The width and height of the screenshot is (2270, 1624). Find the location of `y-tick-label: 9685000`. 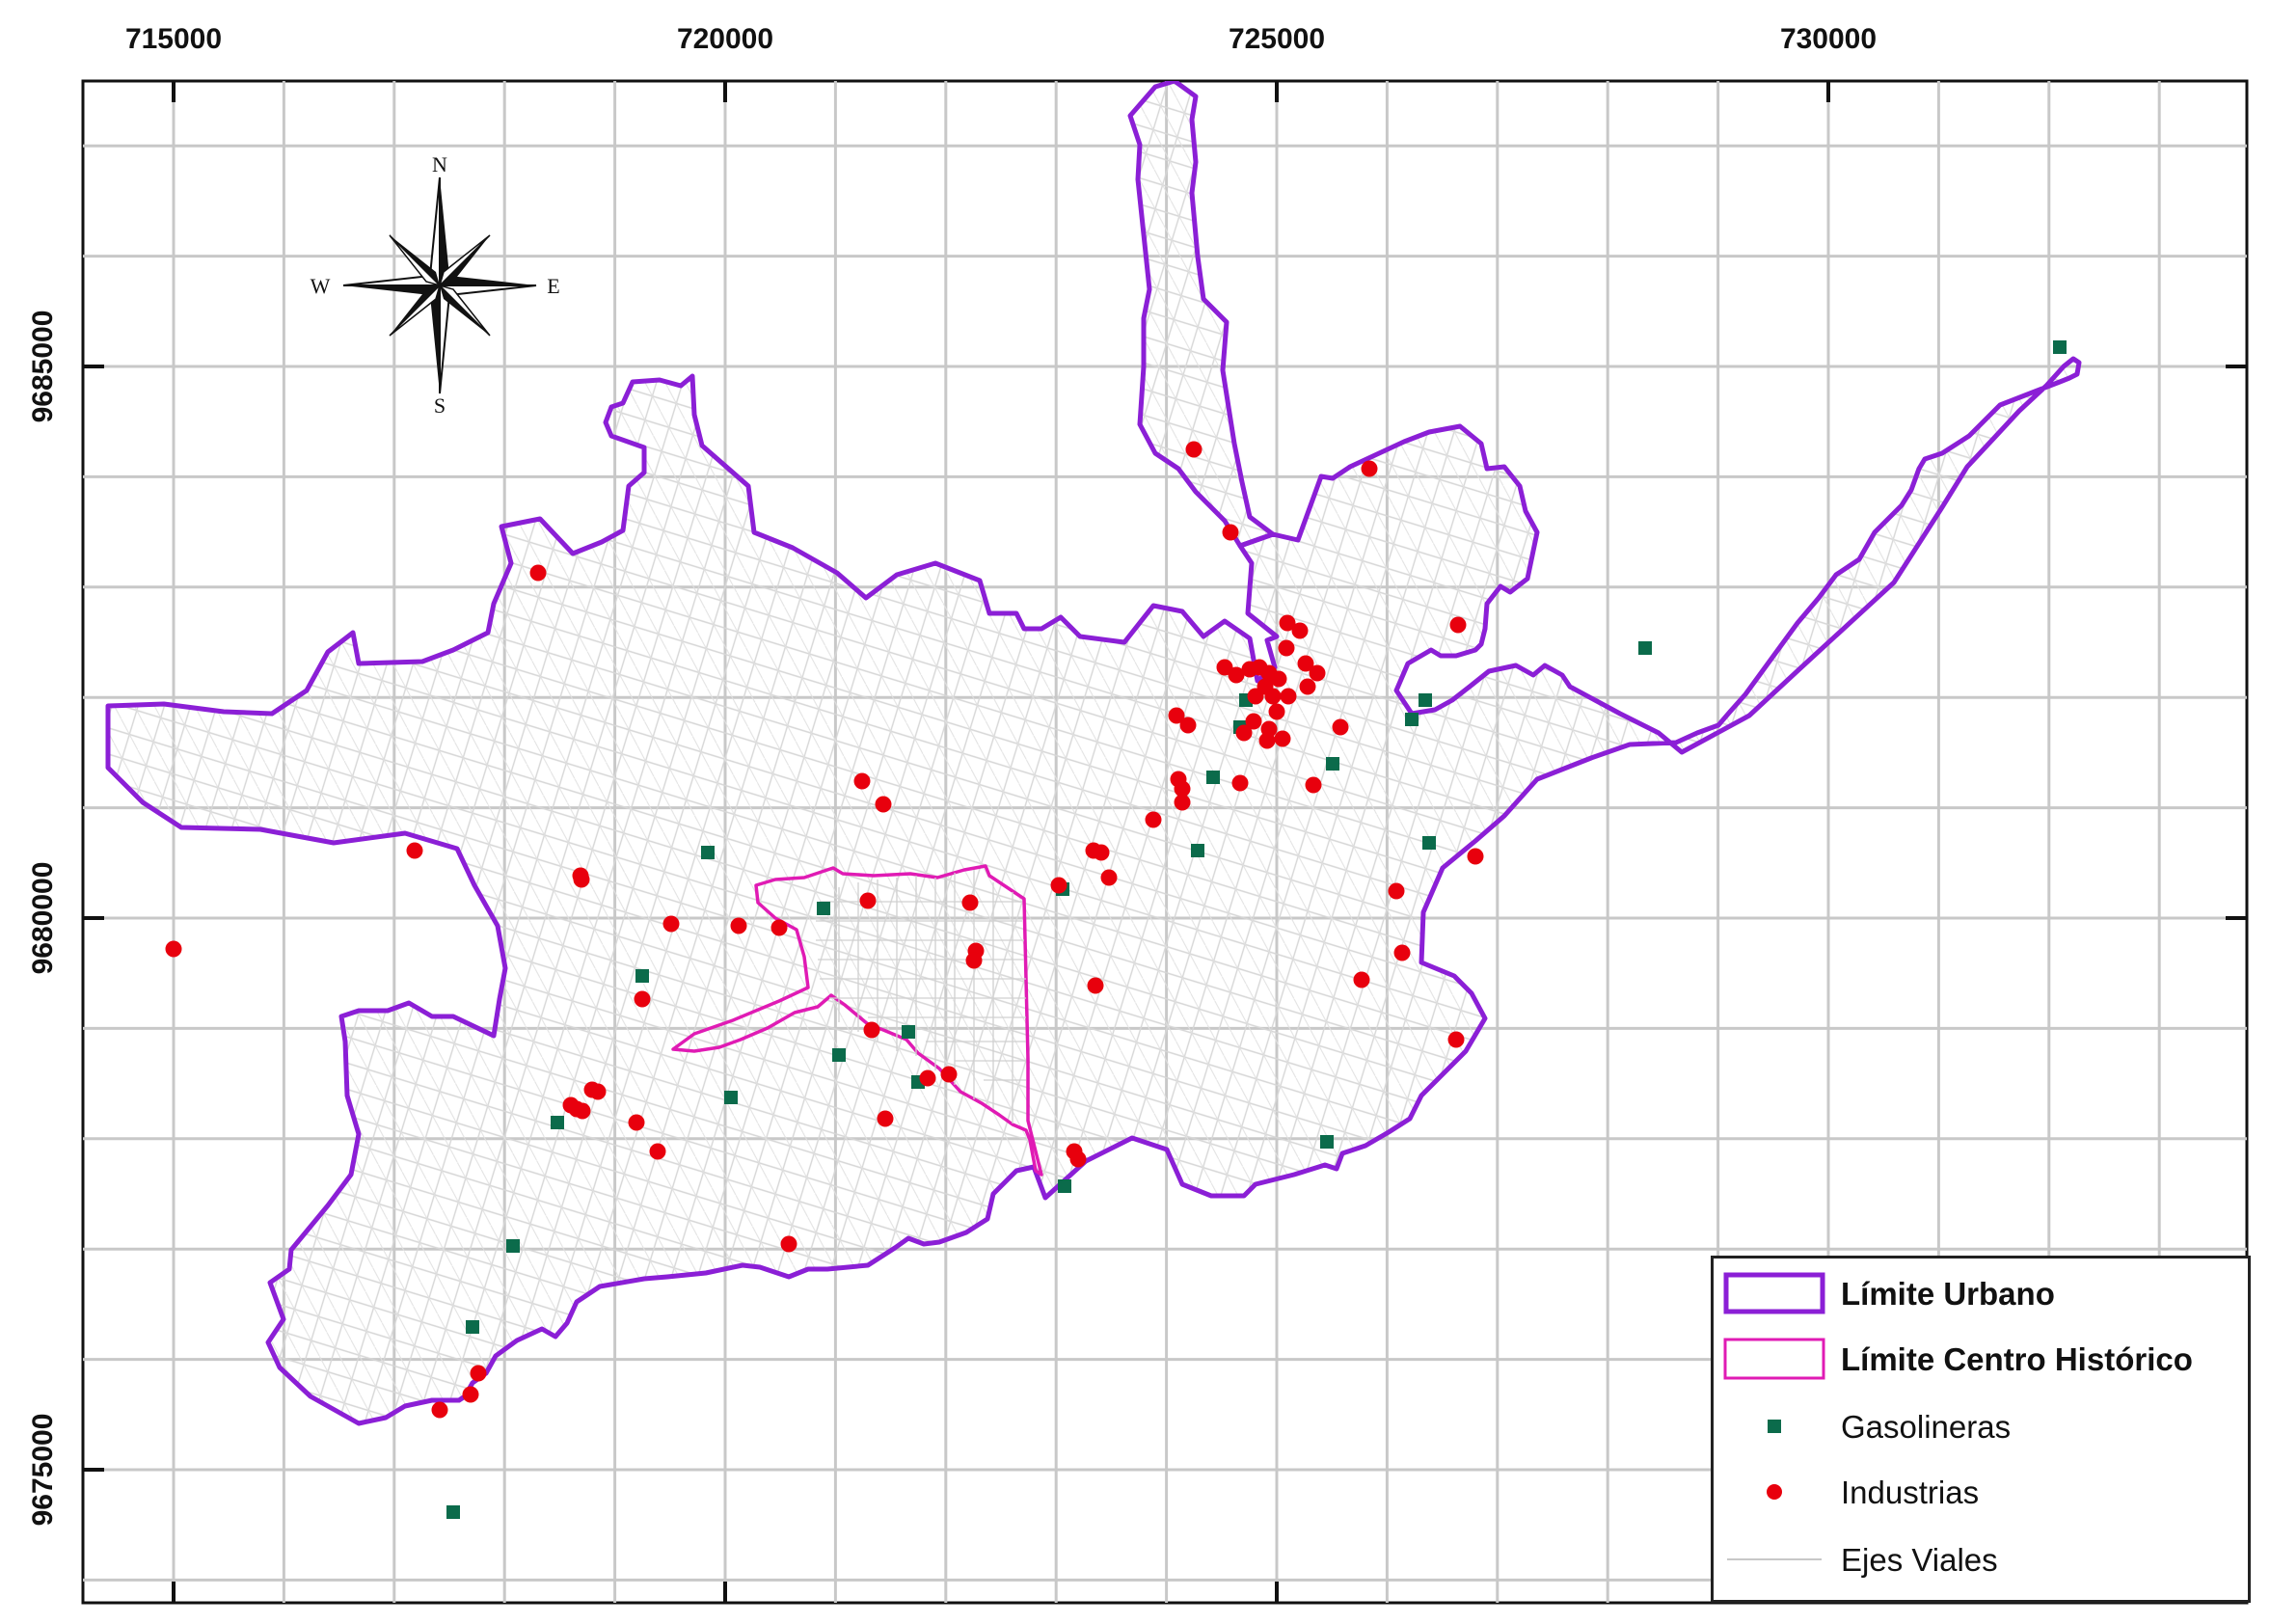

y-tick-label: 9685000 is located at coordinates (43, 367).